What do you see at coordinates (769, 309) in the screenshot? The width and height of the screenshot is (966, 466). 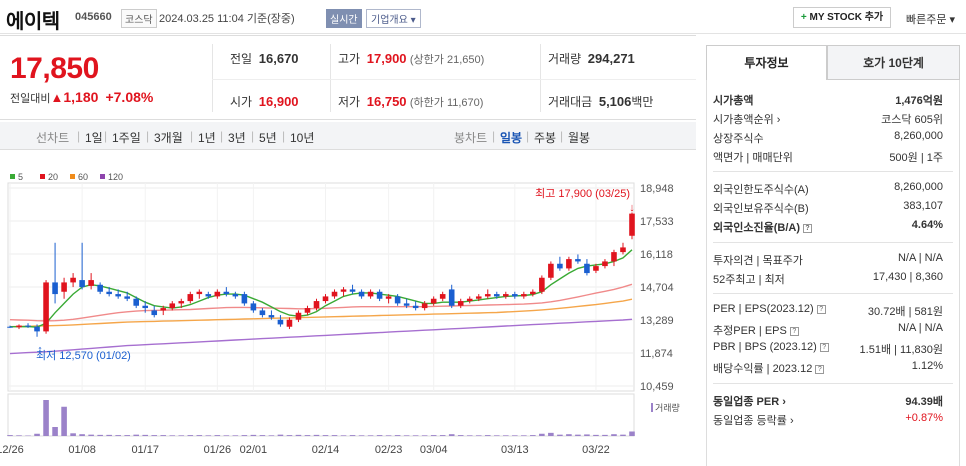 I see `info-row-label: PER | EPS(2023.12)?` at bounding box center [769, 309].